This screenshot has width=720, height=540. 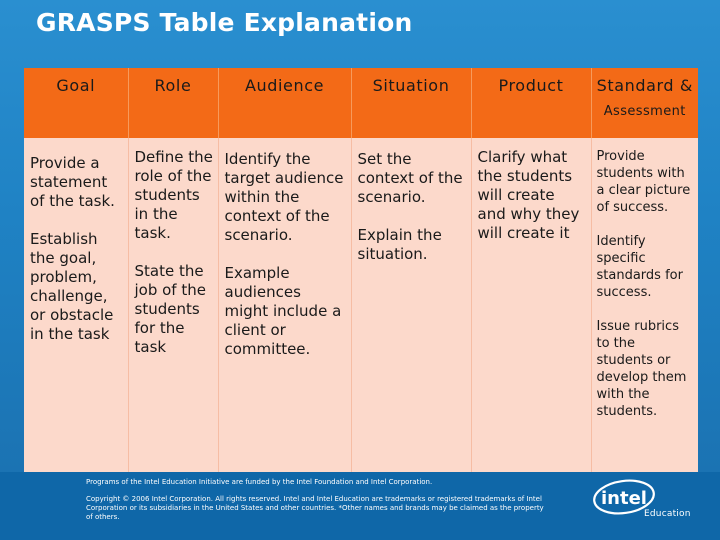 I want to click on situation-text-2: Explain the situation., so click(x=399, y=244).